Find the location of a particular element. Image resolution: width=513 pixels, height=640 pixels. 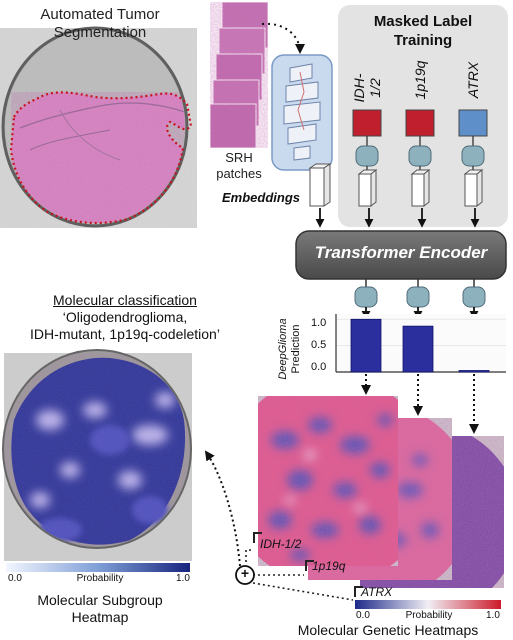

segmentation-title-line-2: Segmentation is located at coordinates (100, 32).